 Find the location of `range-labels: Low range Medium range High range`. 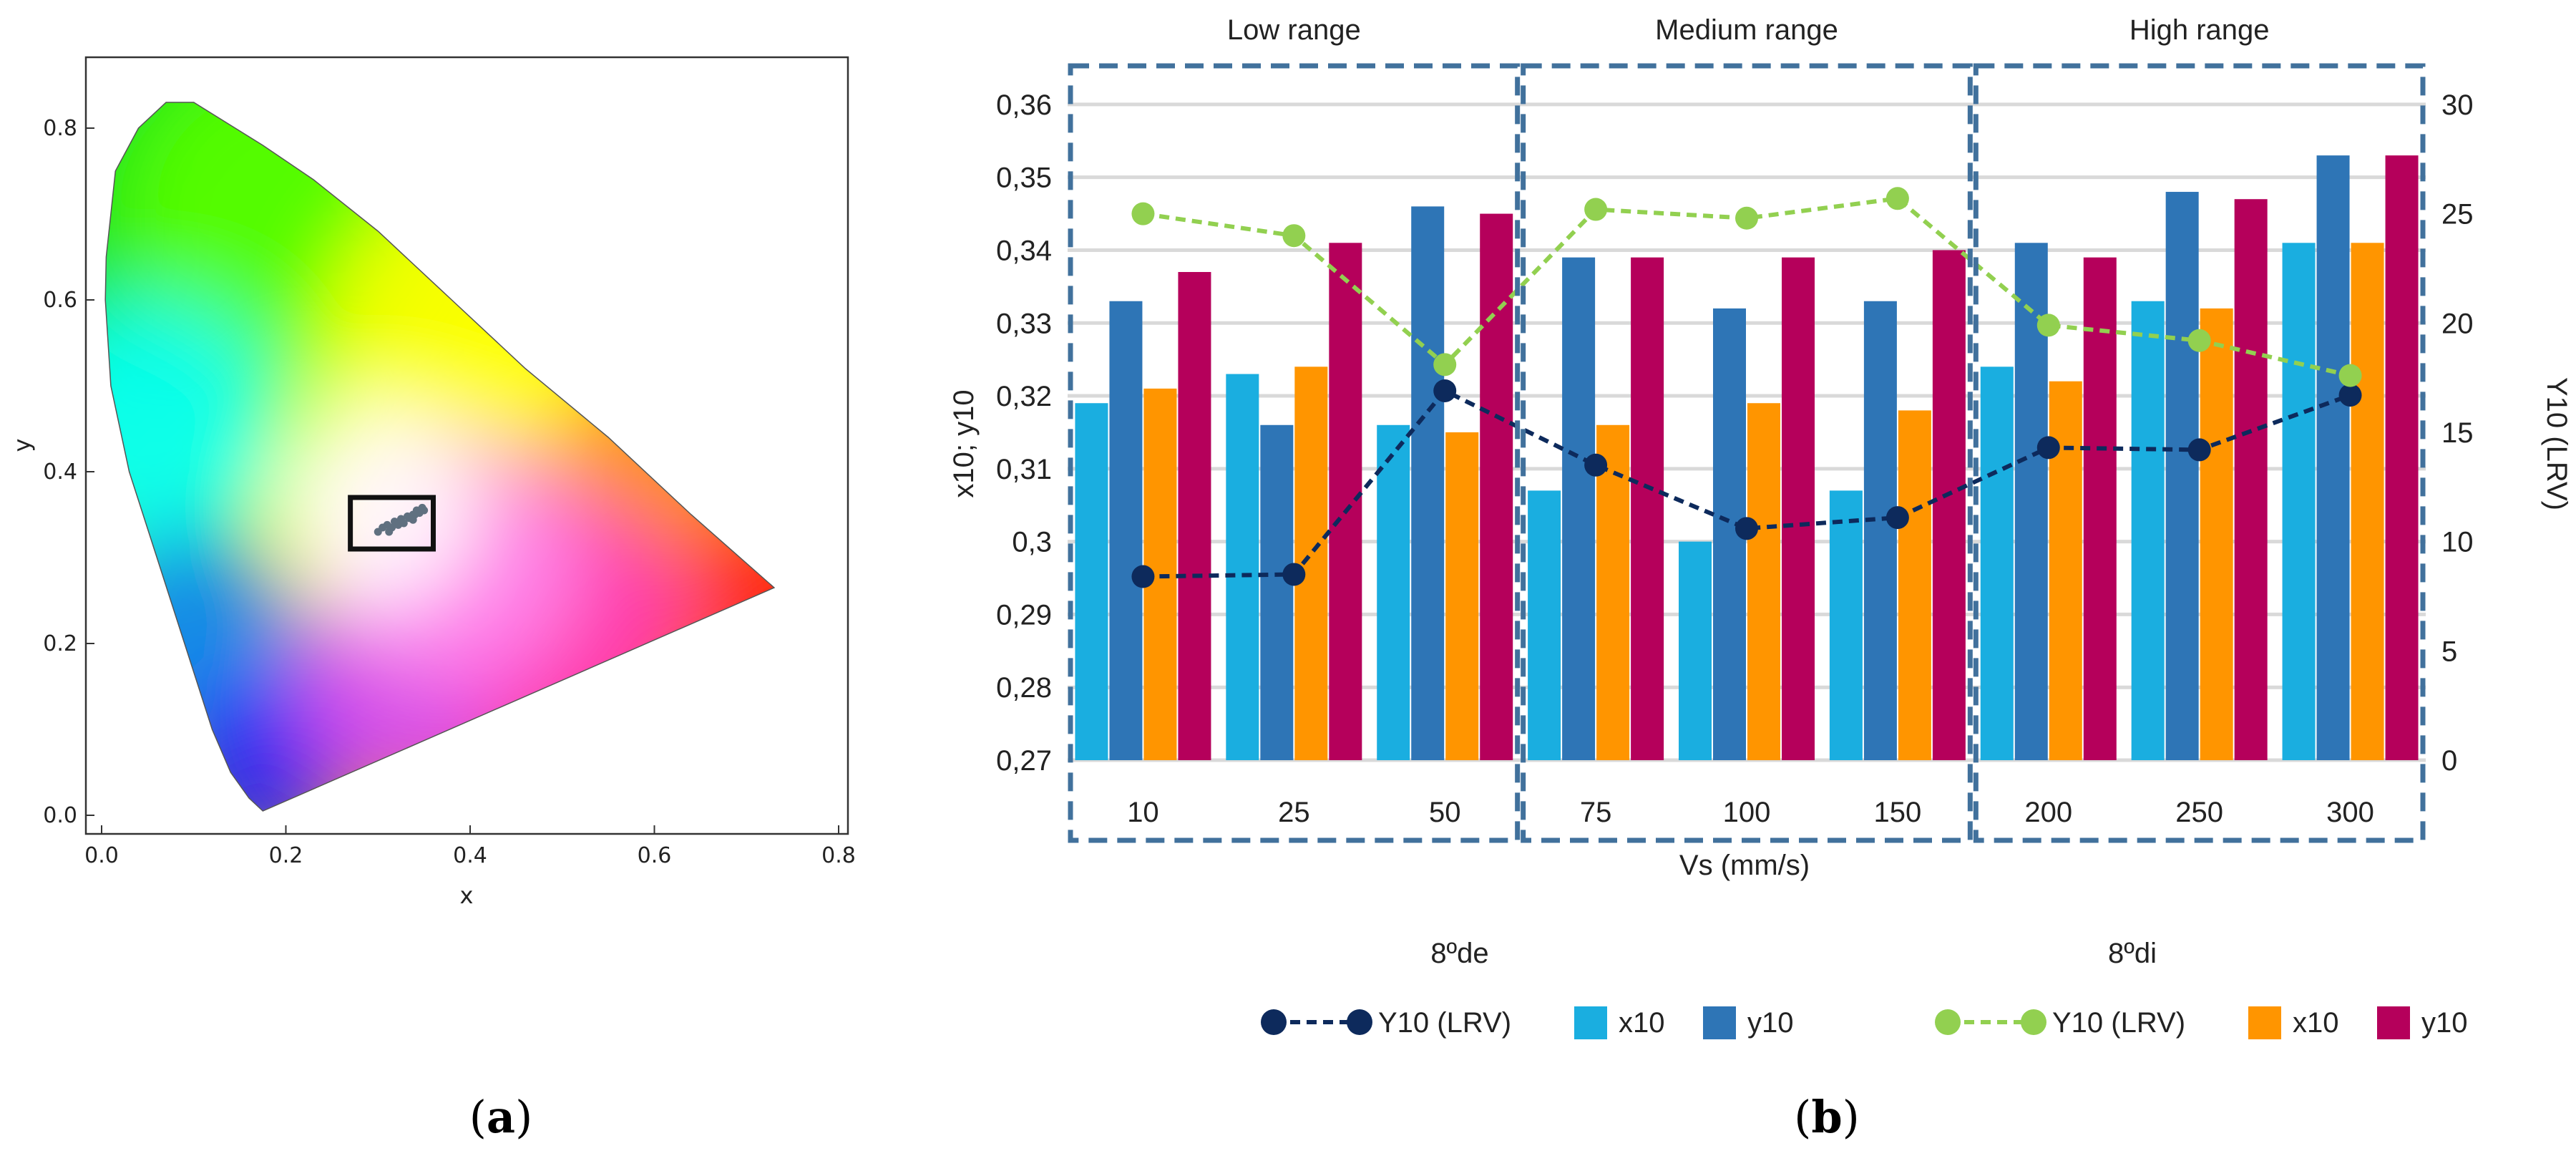

range-labels: Low range Medium range High range is located at coordinates (1748, 30).